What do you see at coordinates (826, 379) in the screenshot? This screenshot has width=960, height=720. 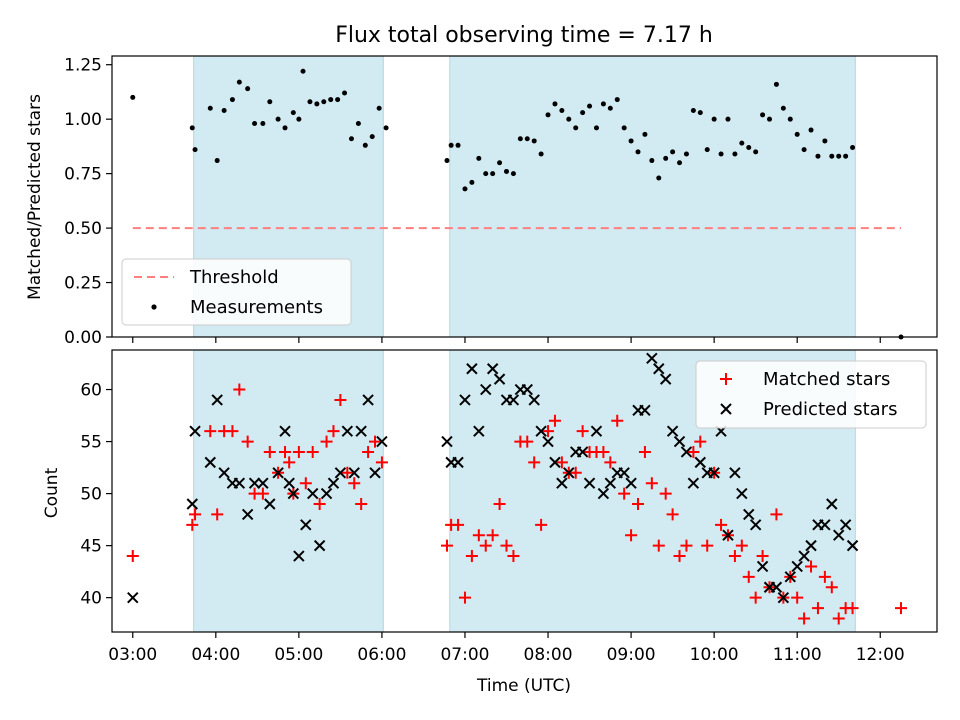 I see `matched-legend-label: Matched stars` at bounding box center [826, 379].